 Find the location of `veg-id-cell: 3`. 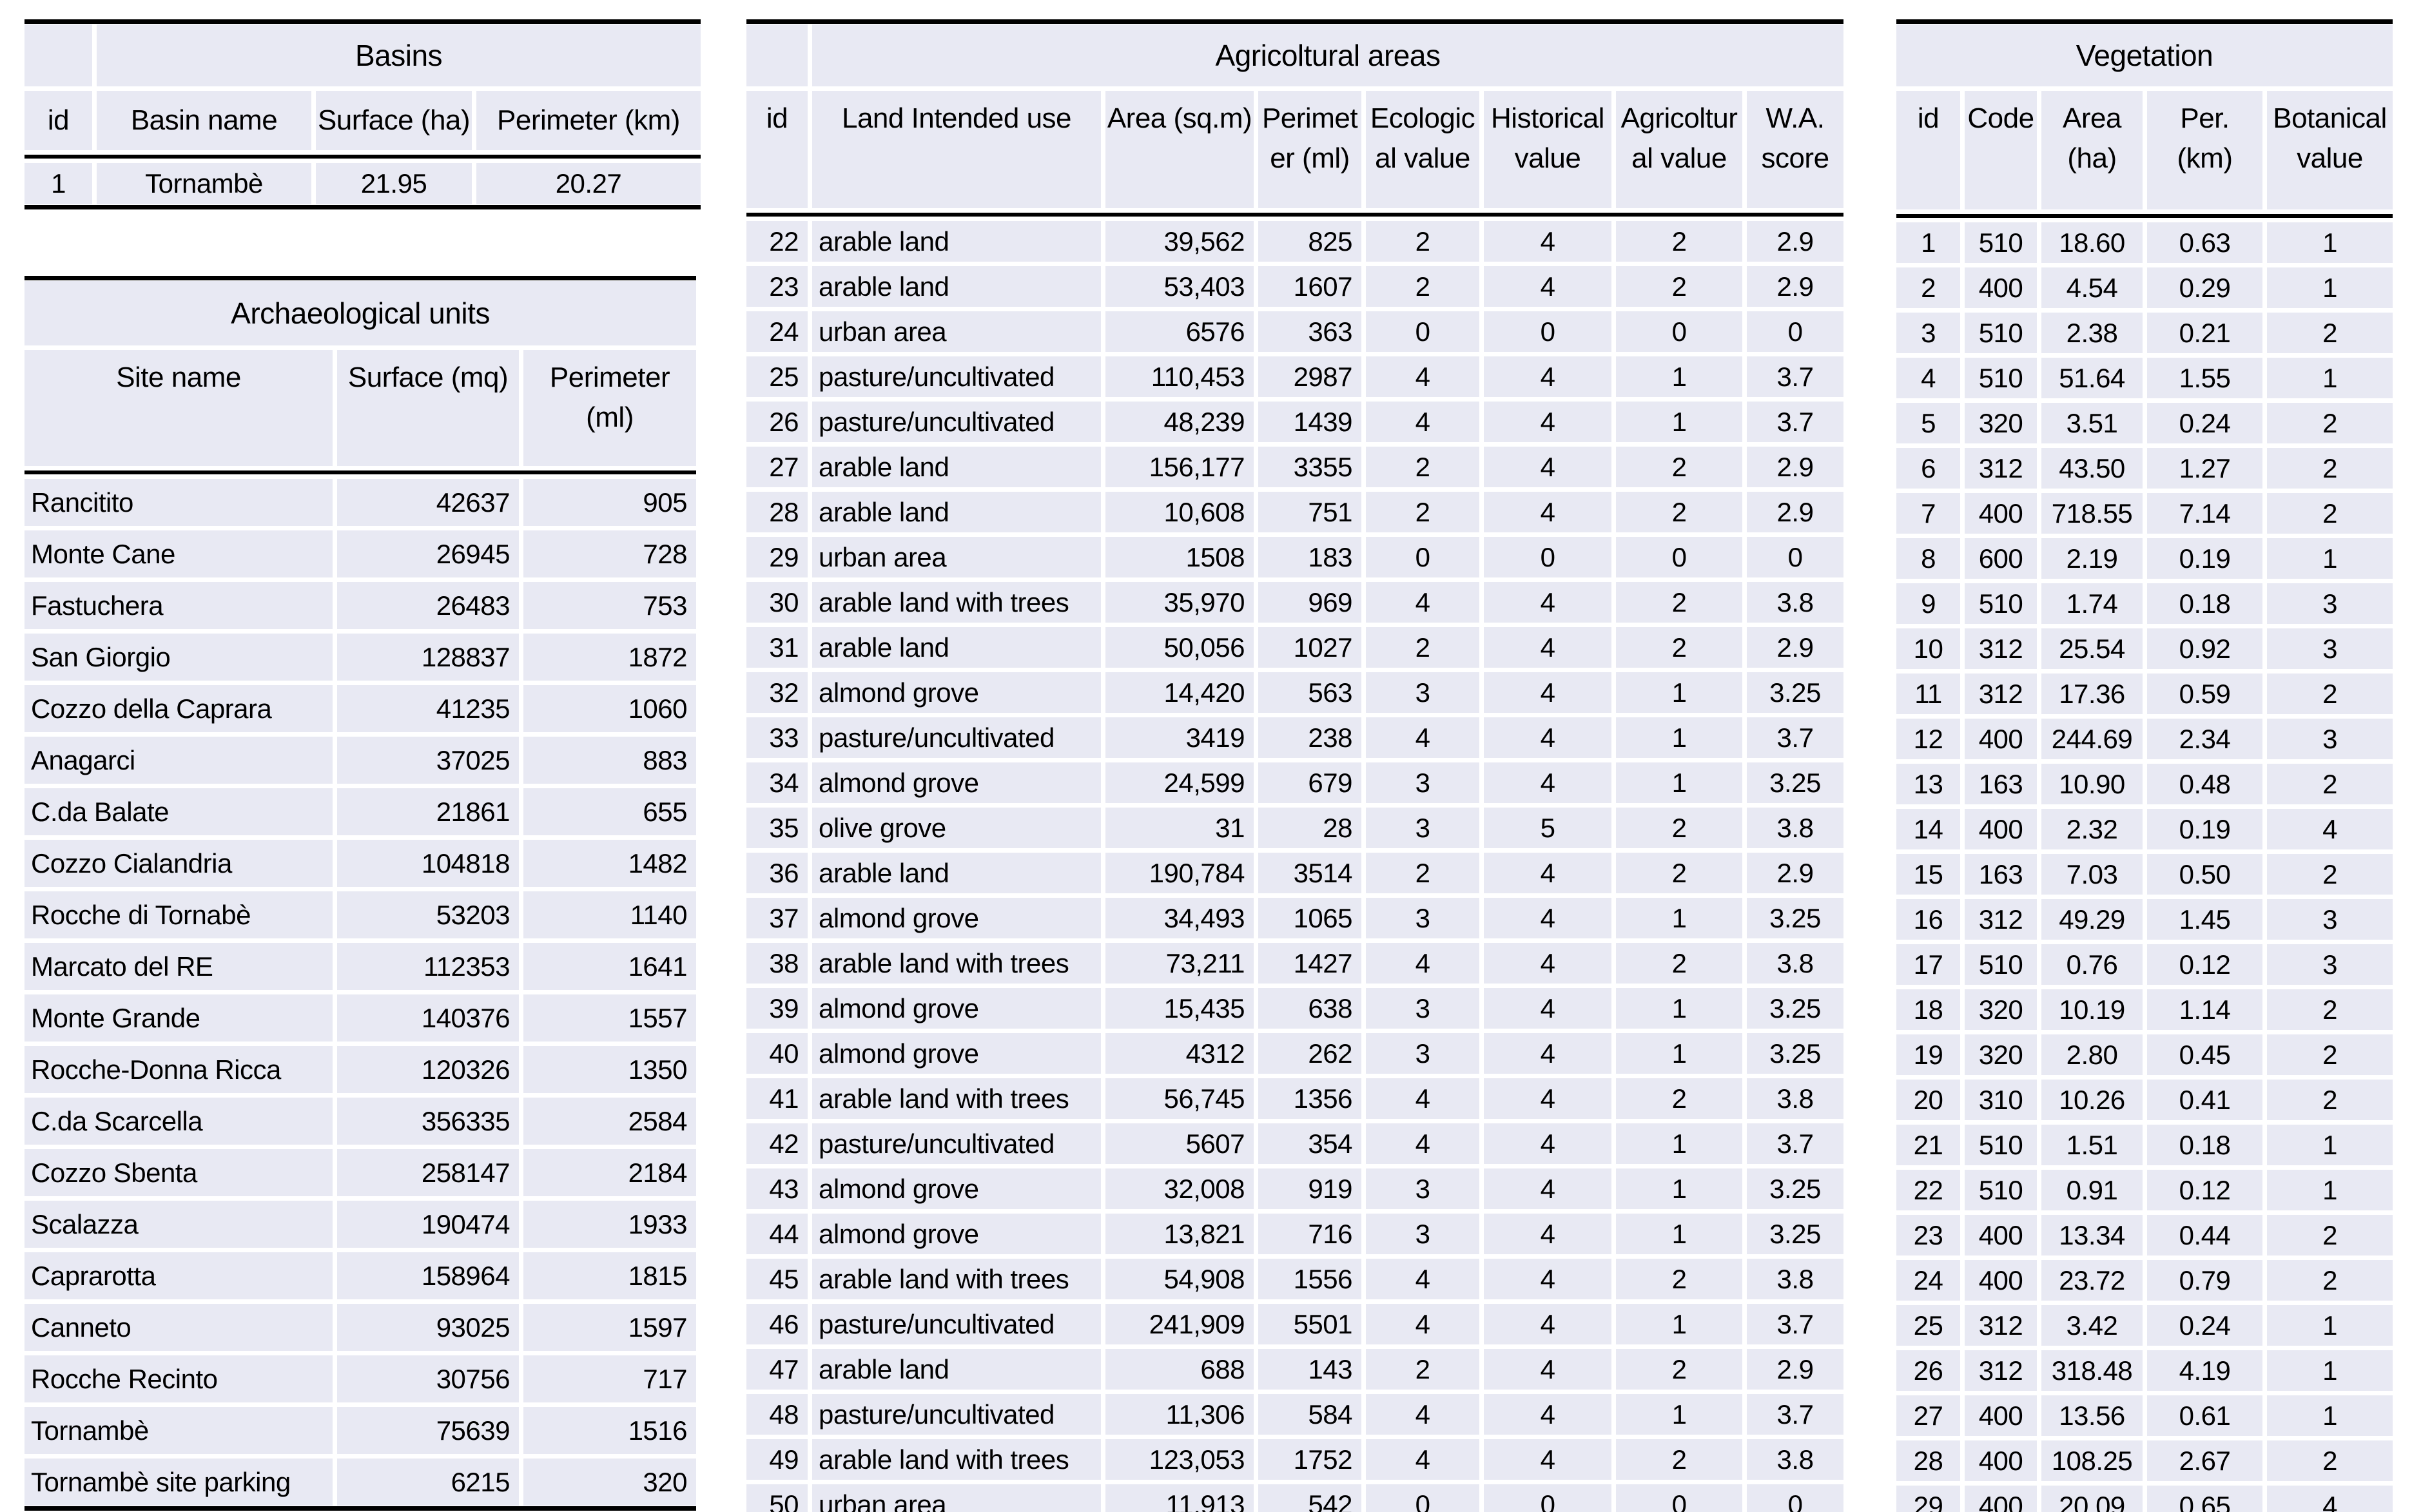

veg-id-cell: 3 is located at coordinates (1928, 333).